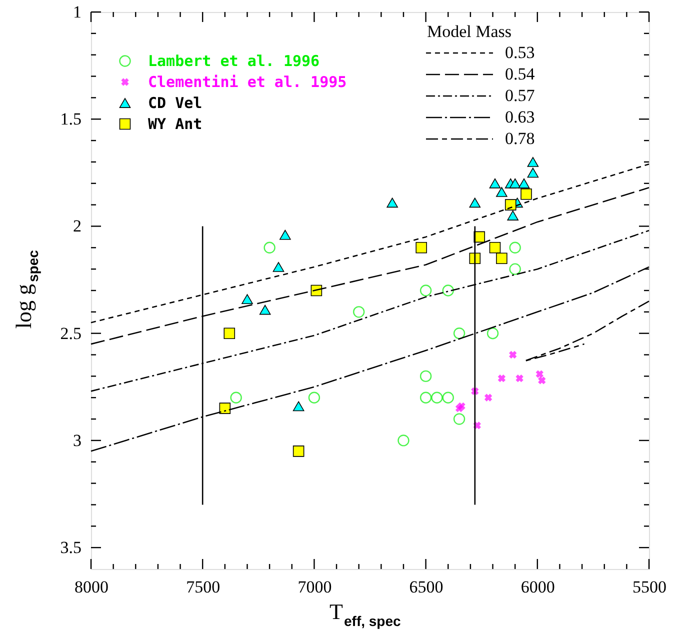 This screenshot has height=641, width=699. I want to click on x-tick-label: 5500, so click(649, 587).